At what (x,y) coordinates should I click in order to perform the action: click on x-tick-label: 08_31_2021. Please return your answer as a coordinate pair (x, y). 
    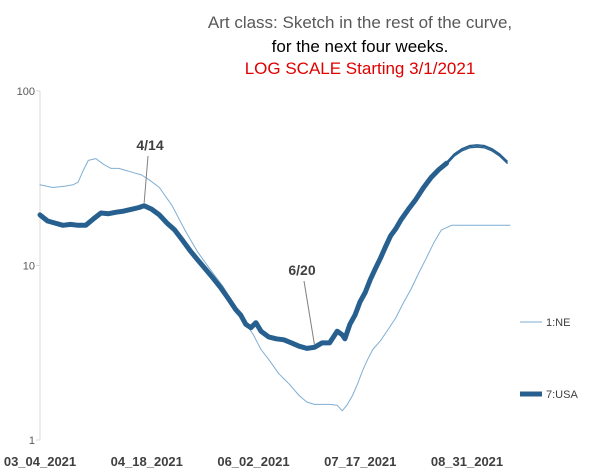
    Looking at the image, I should click on (467, 461).